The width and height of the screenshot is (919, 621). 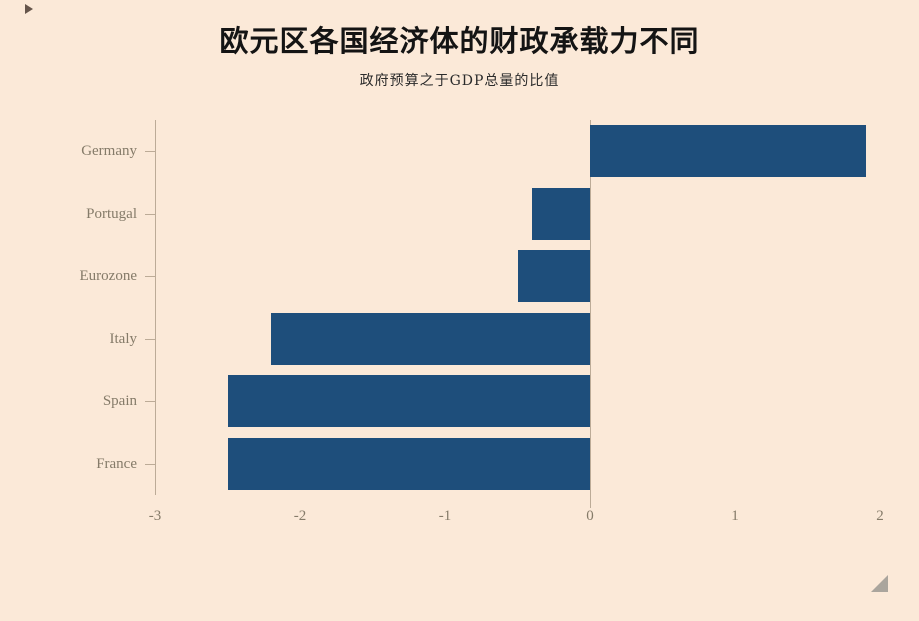 I want to click on x-tick-label: -1, so click(x=445, y=516).